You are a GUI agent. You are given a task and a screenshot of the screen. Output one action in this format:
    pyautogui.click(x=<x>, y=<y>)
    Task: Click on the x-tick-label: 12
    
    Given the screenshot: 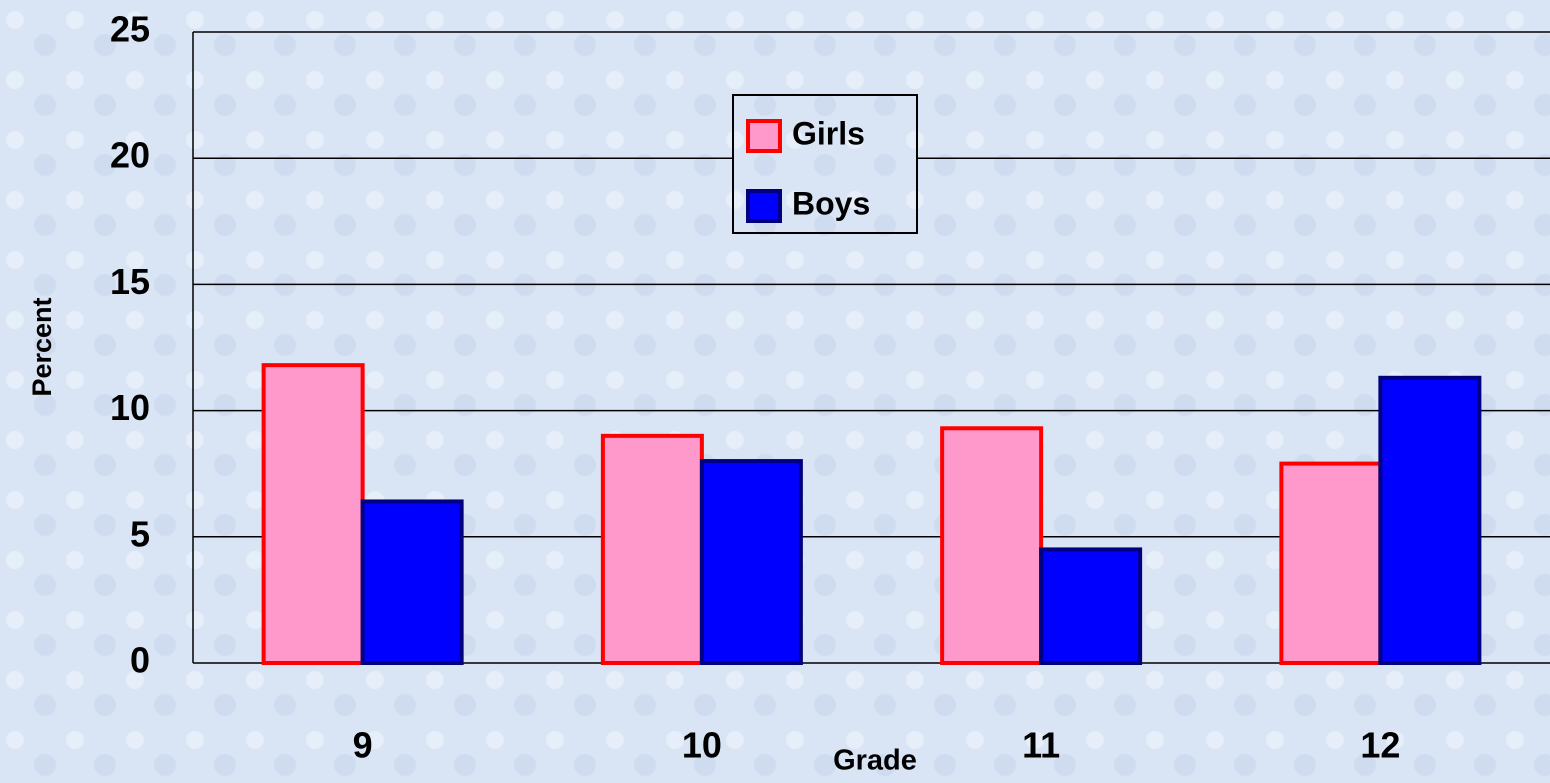 What is the action you would take?
    pyautogui.click(x=1380, y=745)
    